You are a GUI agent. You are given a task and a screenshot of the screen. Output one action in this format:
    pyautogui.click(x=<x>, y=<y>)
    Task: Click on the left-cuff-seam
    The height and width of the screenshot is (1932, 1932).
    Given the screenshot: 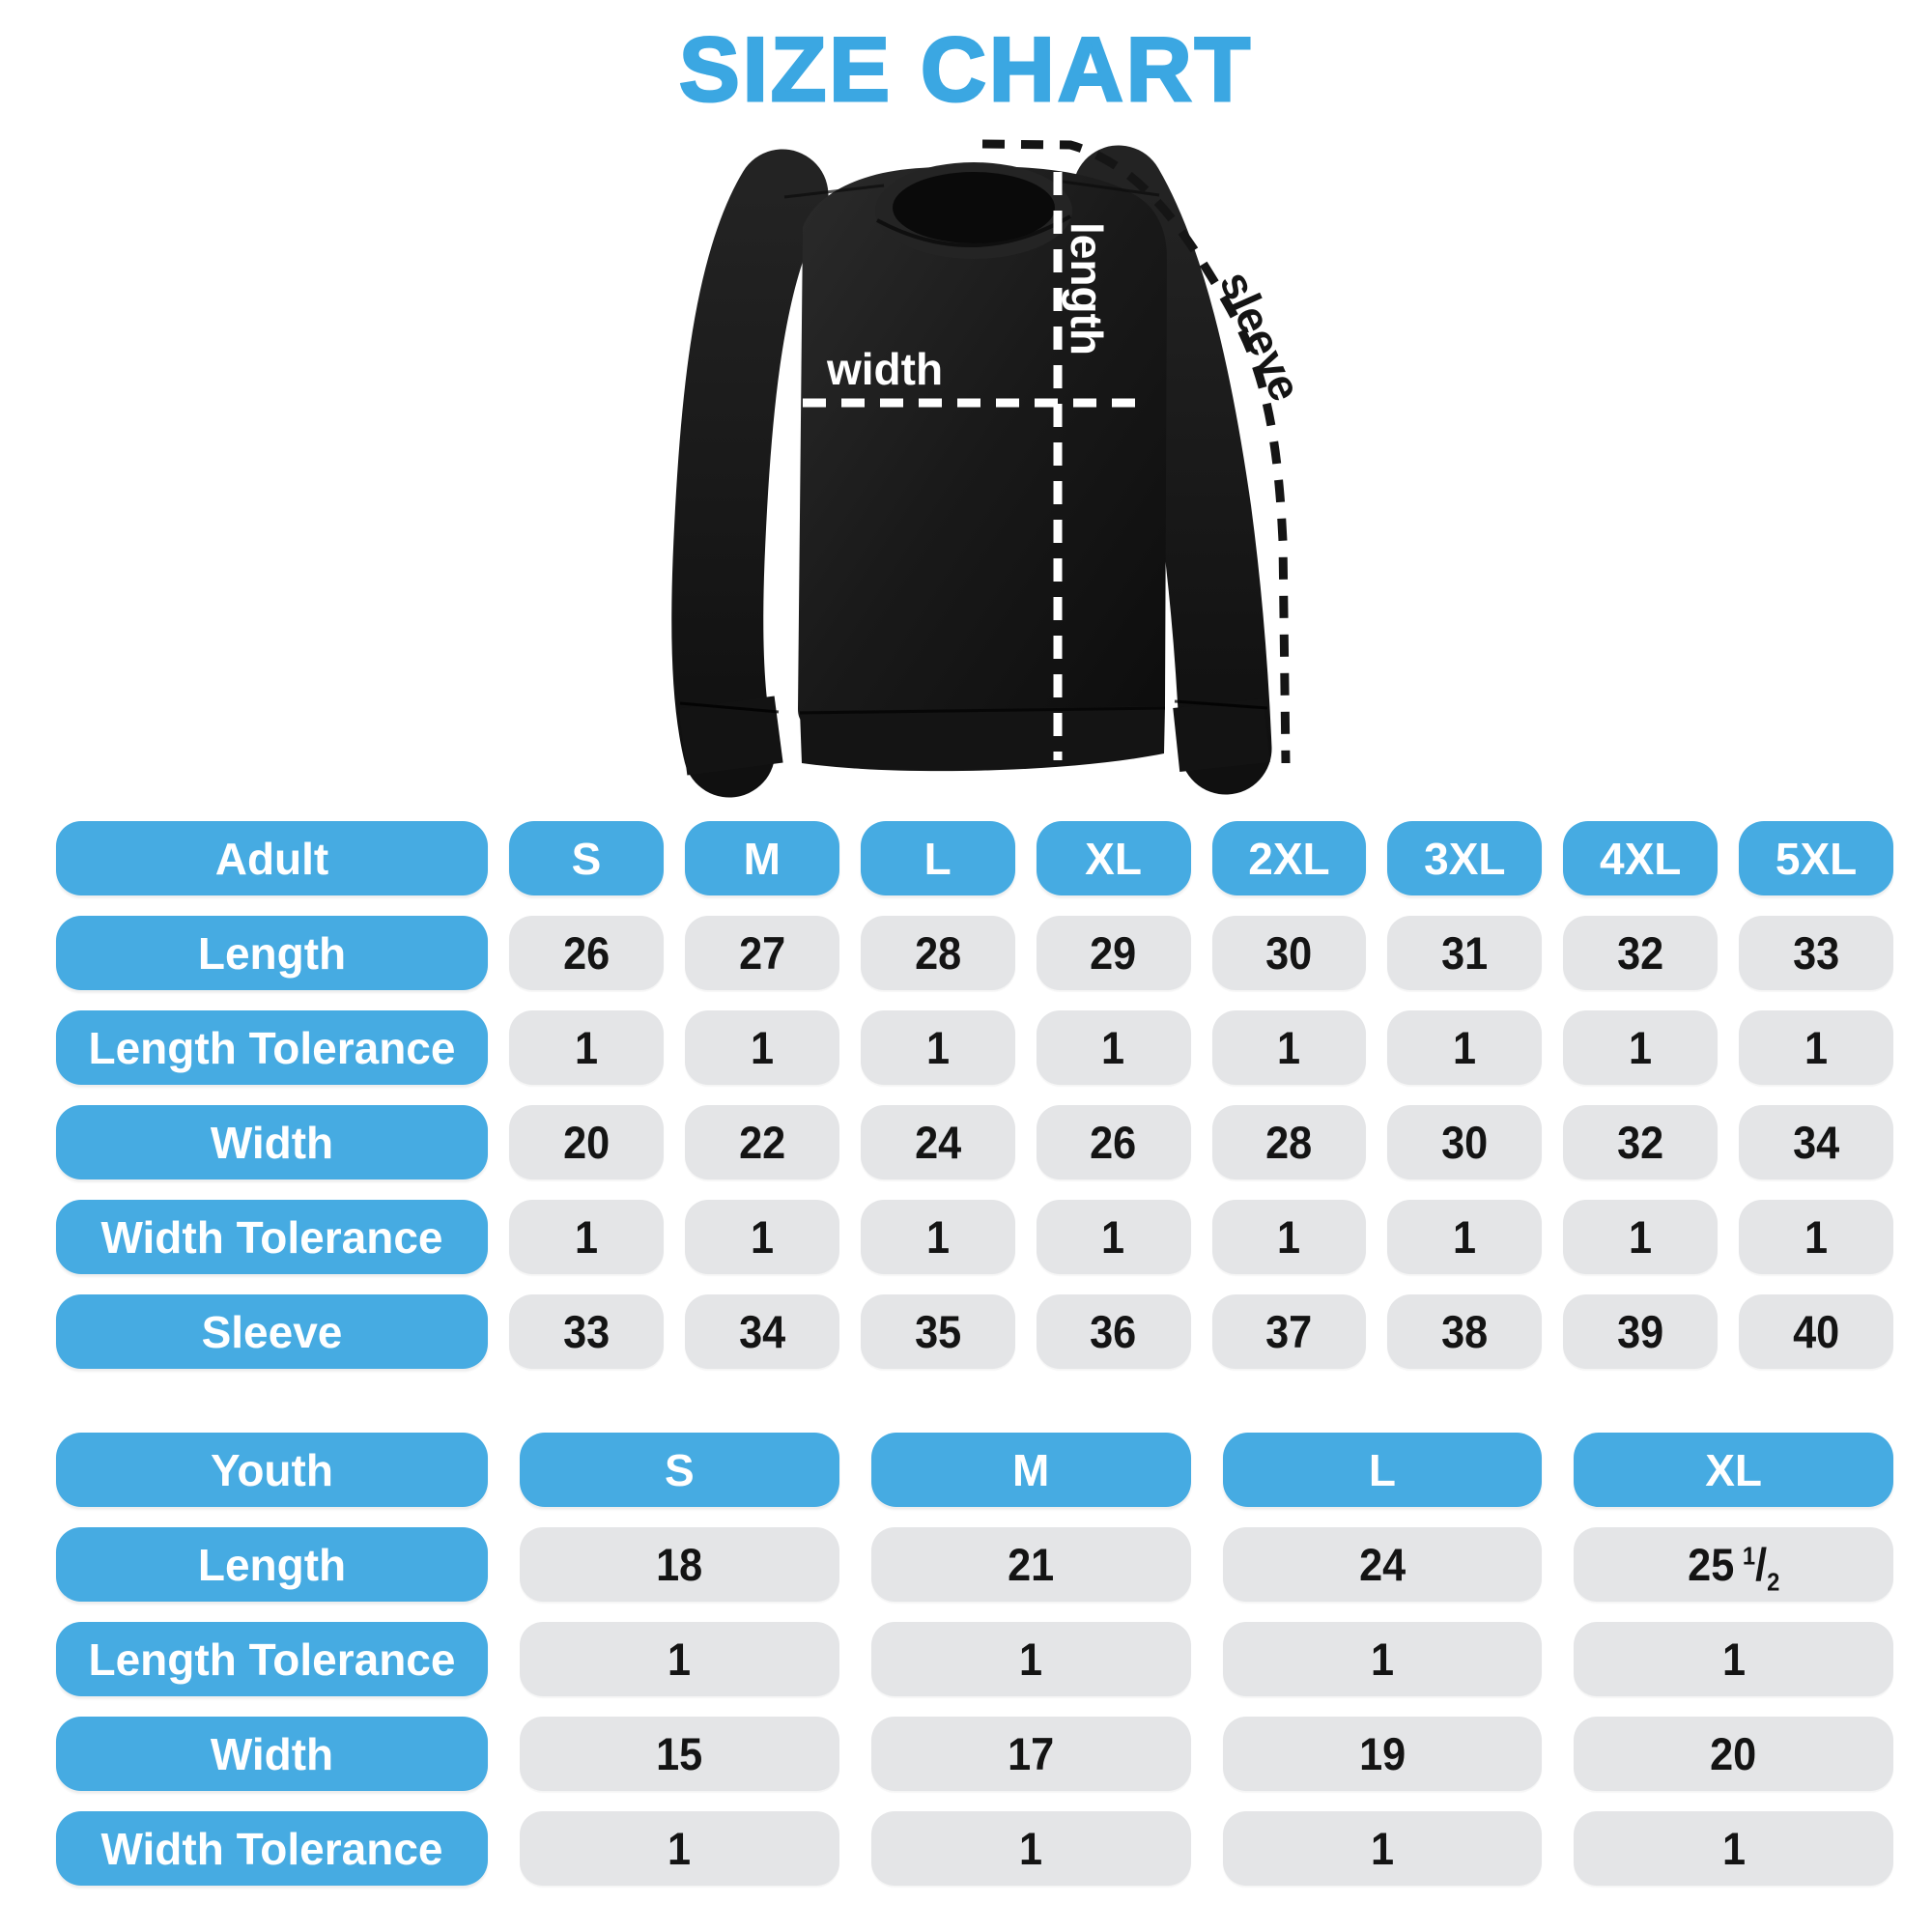 What is the action you would take?
    pyautogui.click(x=729, y=707)
    